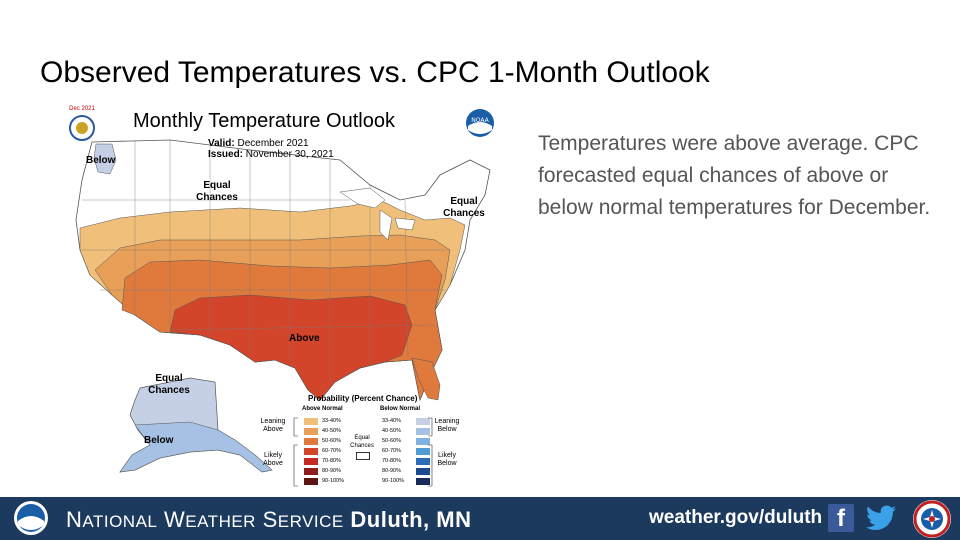 The width and height of the screenshot is (960, 540). Describe the element at coordinates (391, 441) in the screenshot. I see `legend-below-range: 50-60%` at that location.